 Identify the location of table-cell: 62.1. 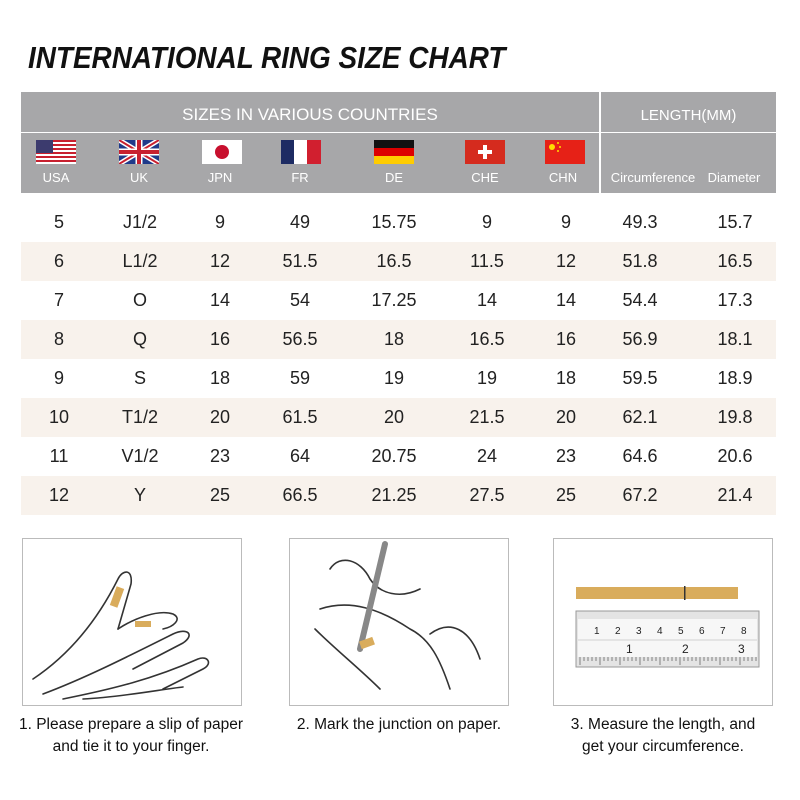
(640, 417).